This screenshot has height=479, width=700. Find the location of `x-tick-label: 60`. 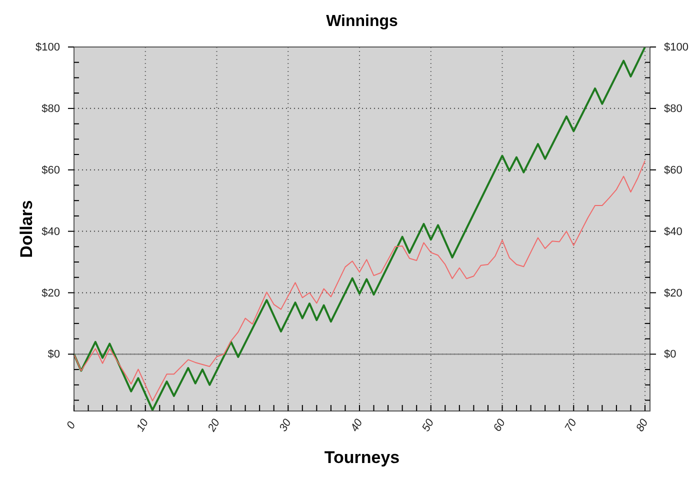

x-tick-label: 60 is located at coordinates (499, 425).